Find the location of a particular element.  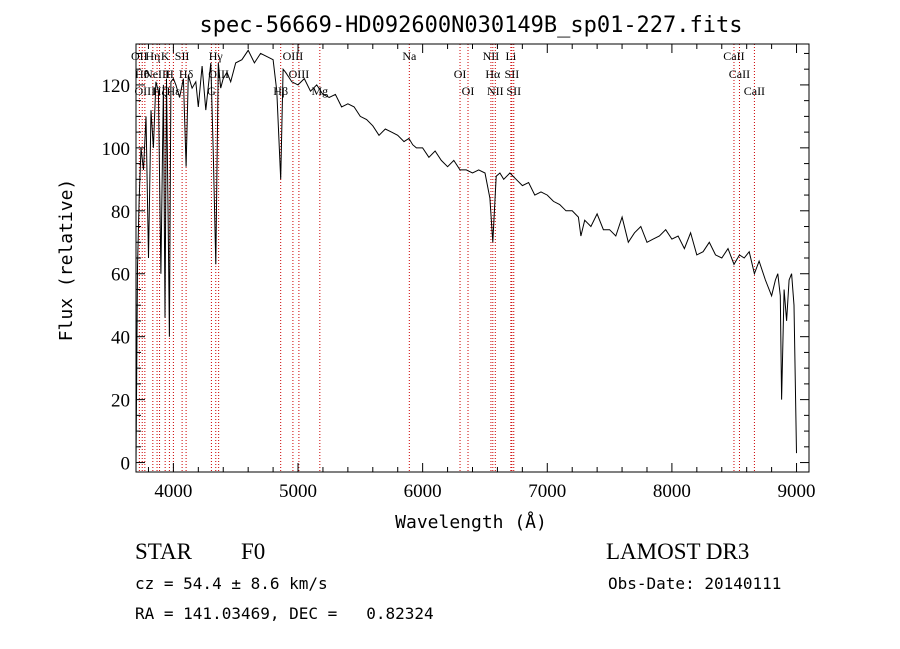

line-marker-label-14: Hβ is located at coordinates (280, 91).